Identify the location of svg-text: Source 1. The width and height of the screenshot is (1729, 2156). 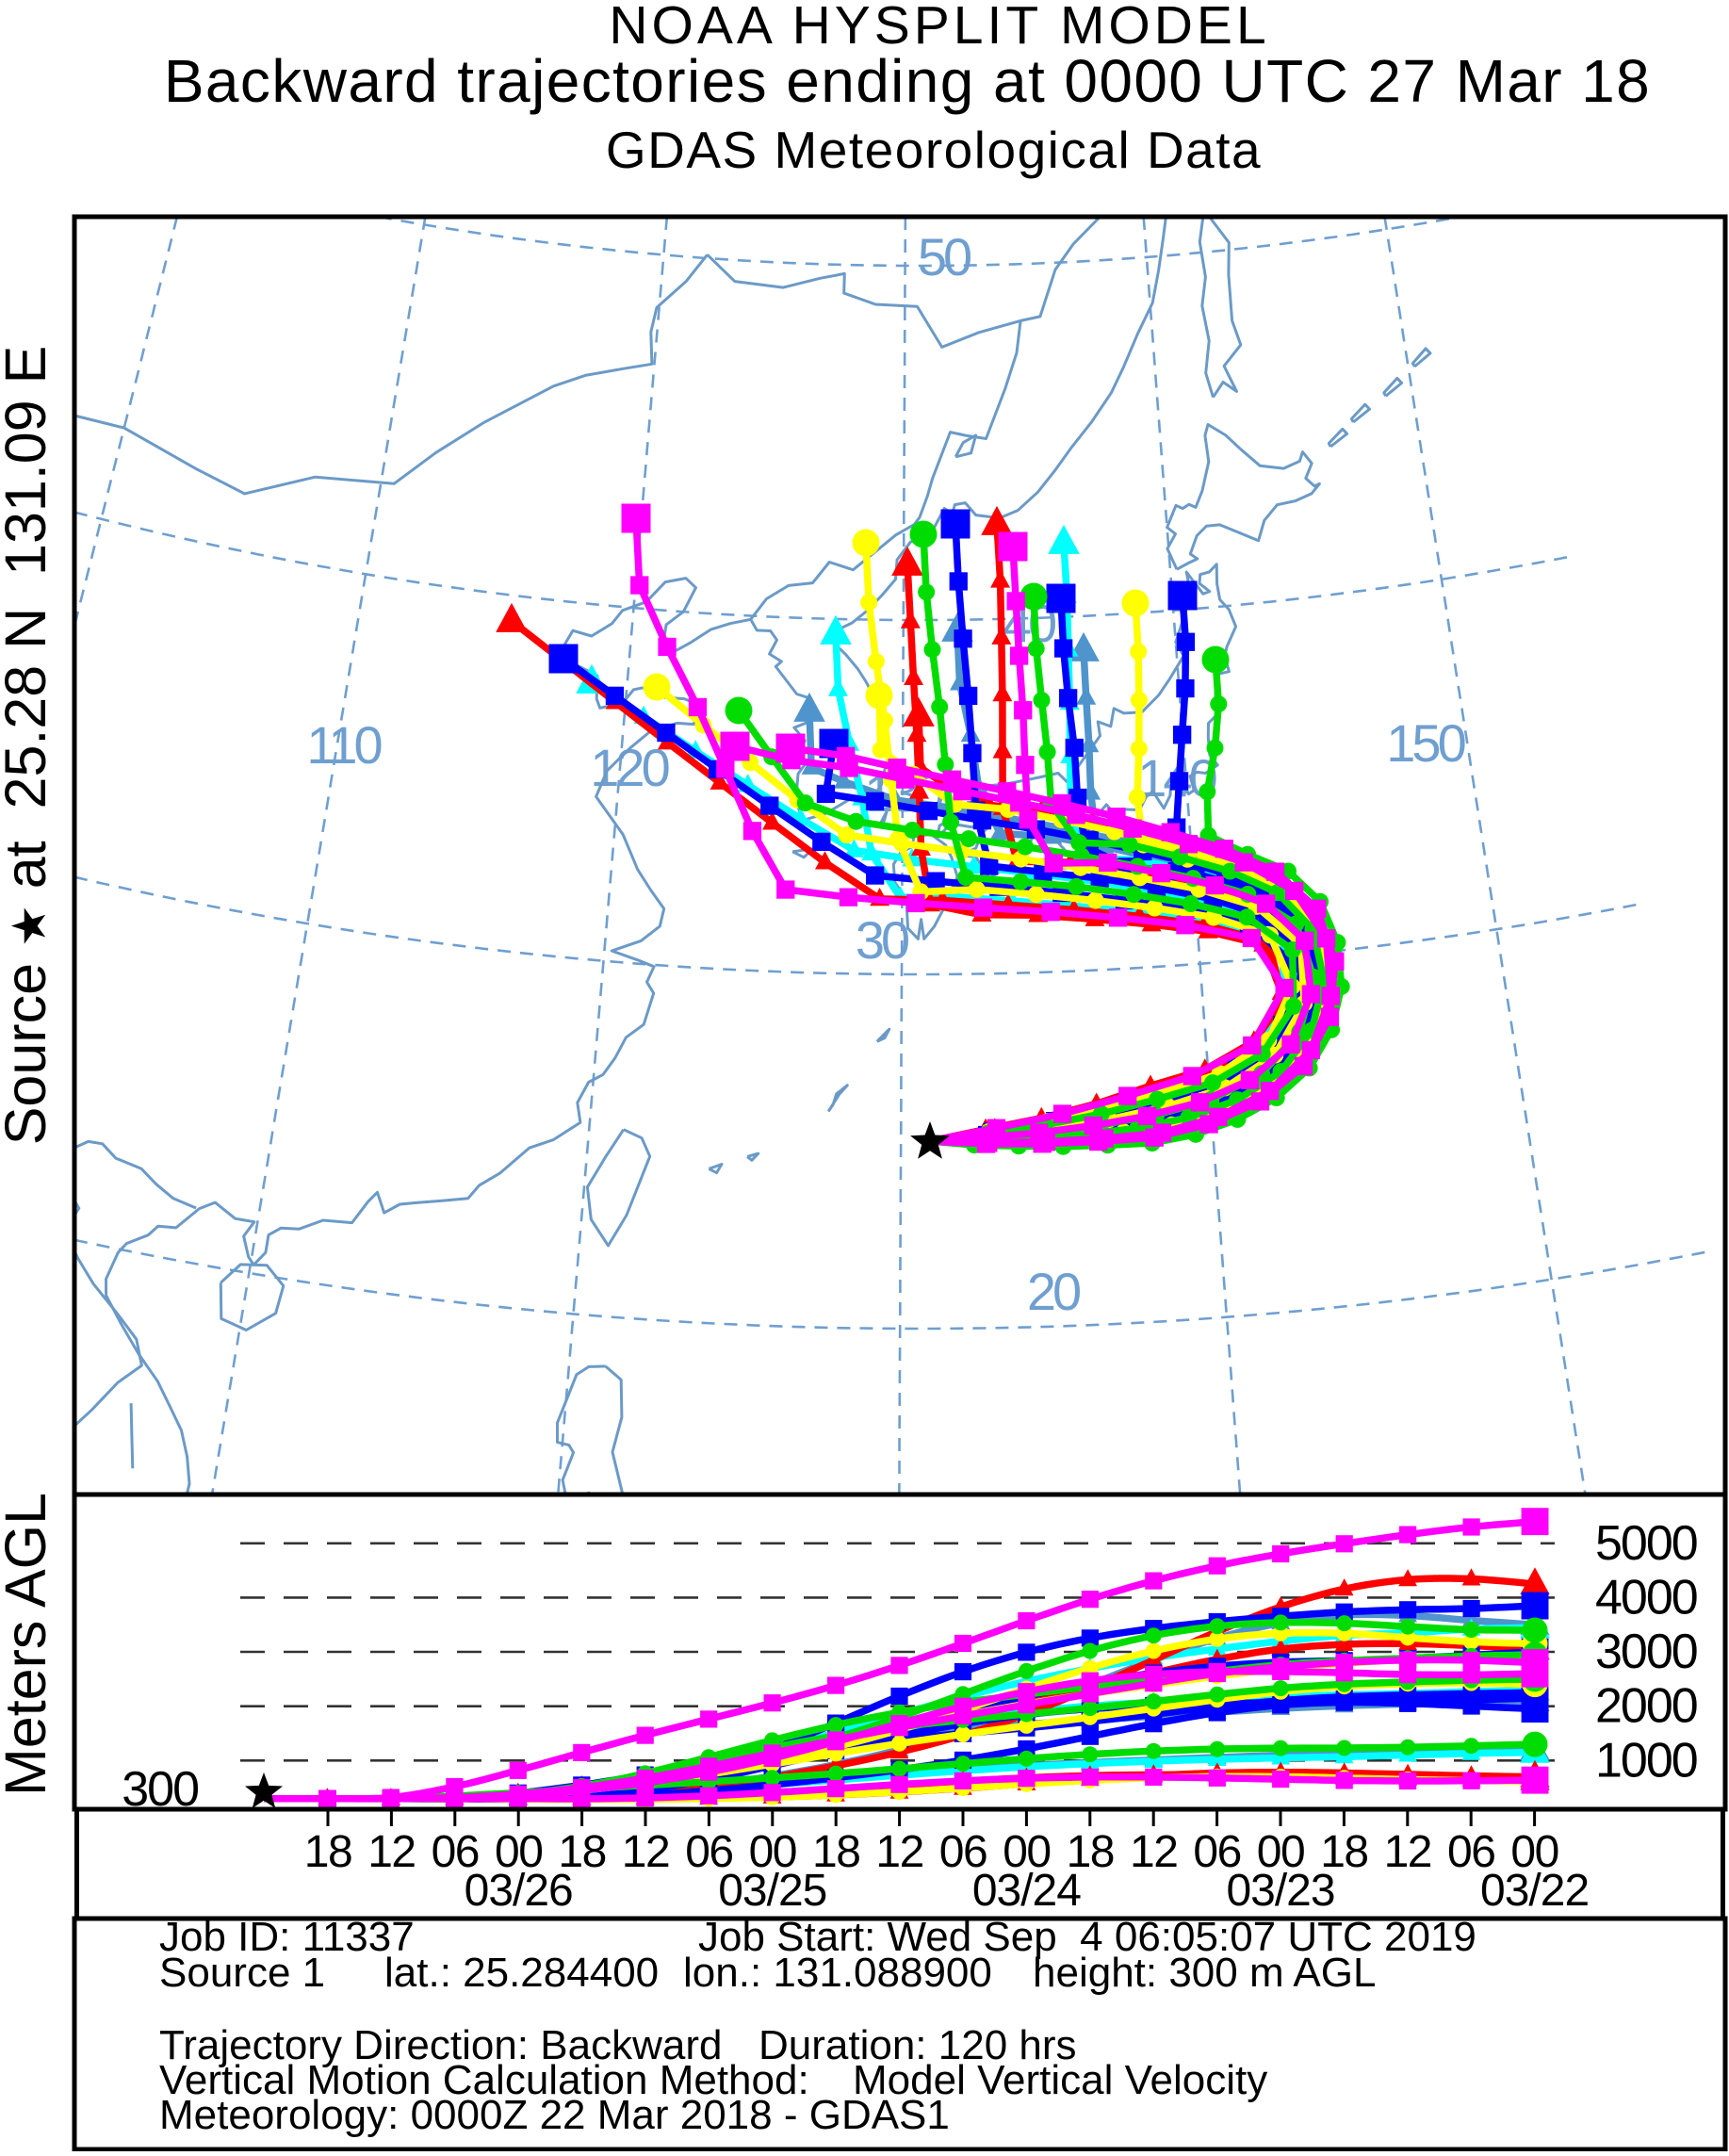
(242, 1973).